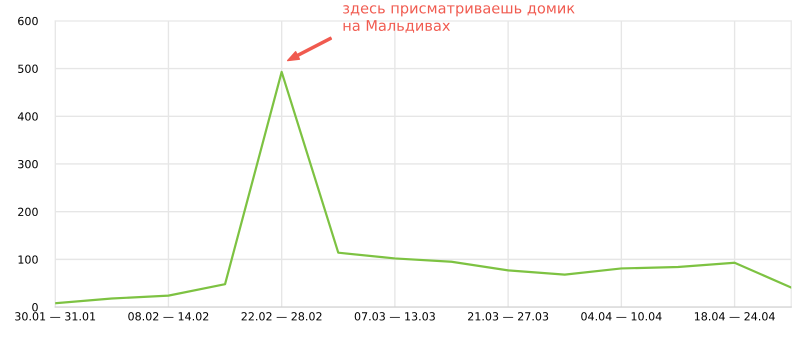 This screenshot has height=360, width=800. Describe the element at coordinates (28, 164) in the screenshot. I see `y-tick-label: 300` at that location.